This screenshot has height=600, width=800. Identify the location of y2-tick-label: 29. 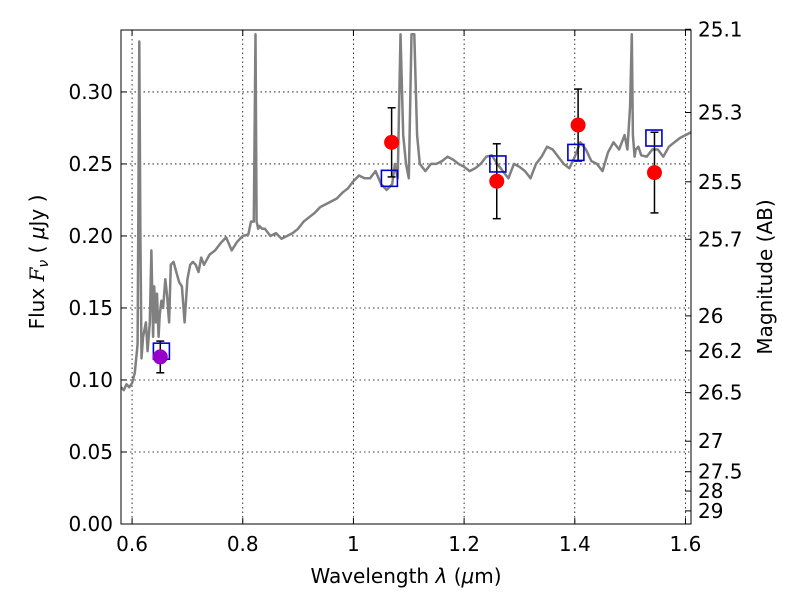
(710, 511).